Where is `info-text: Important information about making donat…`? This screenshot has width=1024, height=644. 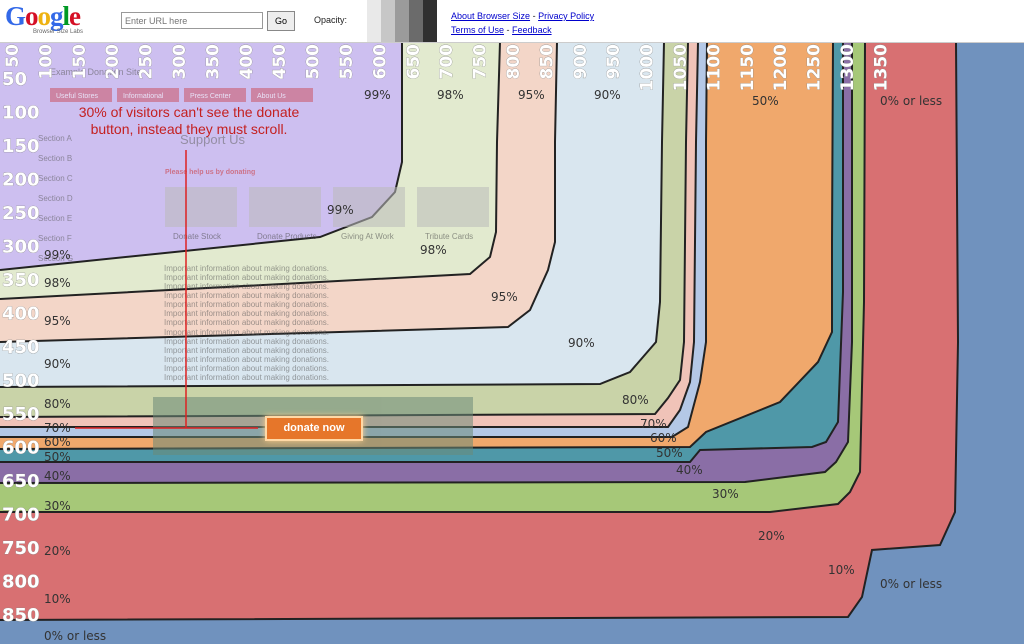 info-text: Important information about making donat… is located at coordinates (246, 323).